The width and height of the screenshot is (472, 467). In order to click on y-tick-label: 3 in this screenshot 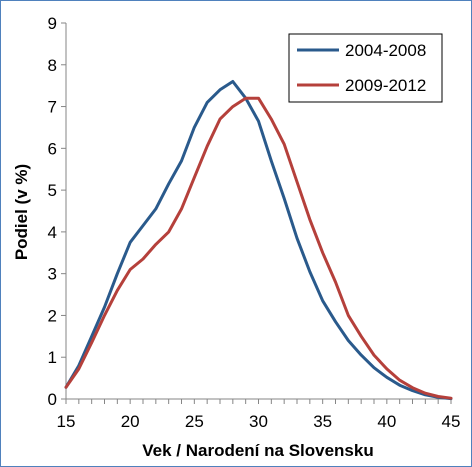, I will do `click(52, 274)`.